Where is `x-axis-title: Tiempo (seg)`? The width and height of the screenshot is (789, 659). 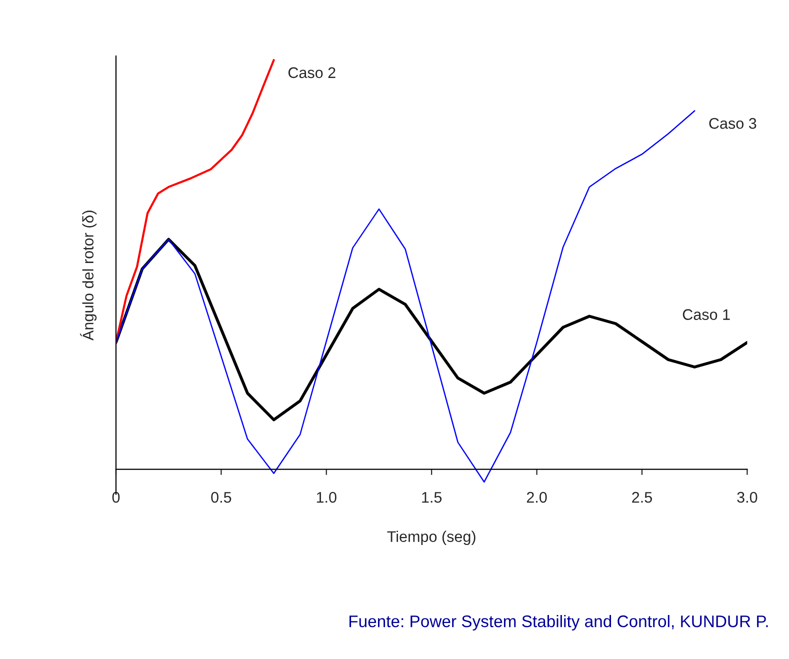 x-axis-title: Tiempo (seg) is located at coordinates (431, 537).